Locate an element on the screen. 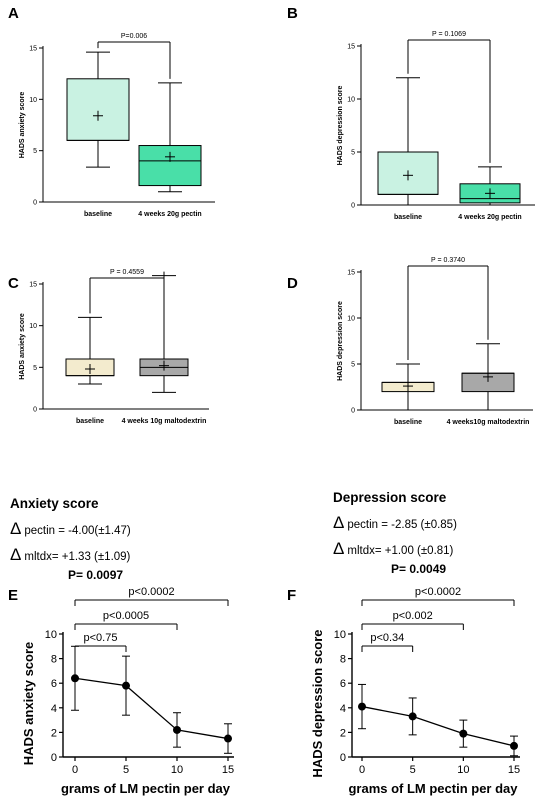 The width and height of the screenshot is (550, 806). y-tick-label-f: 8 is located at coordinates (343, 660).